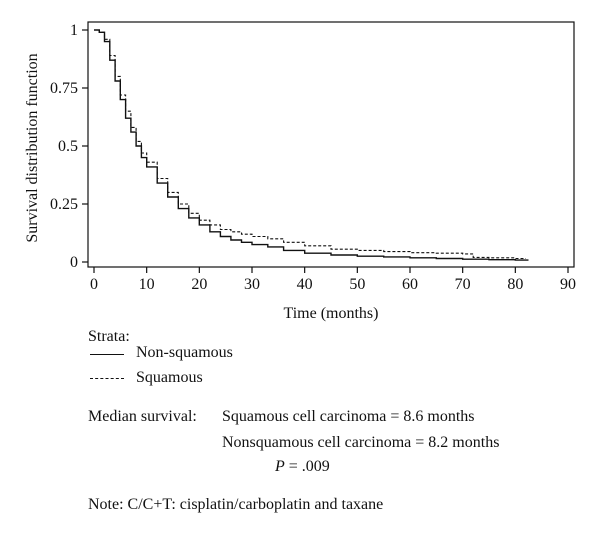 The width and height of the screenshot is (600, 539). Describe the element at coordinates (199, 284) in the screenshot. I see `x-tick-label-20: 20` at that location.